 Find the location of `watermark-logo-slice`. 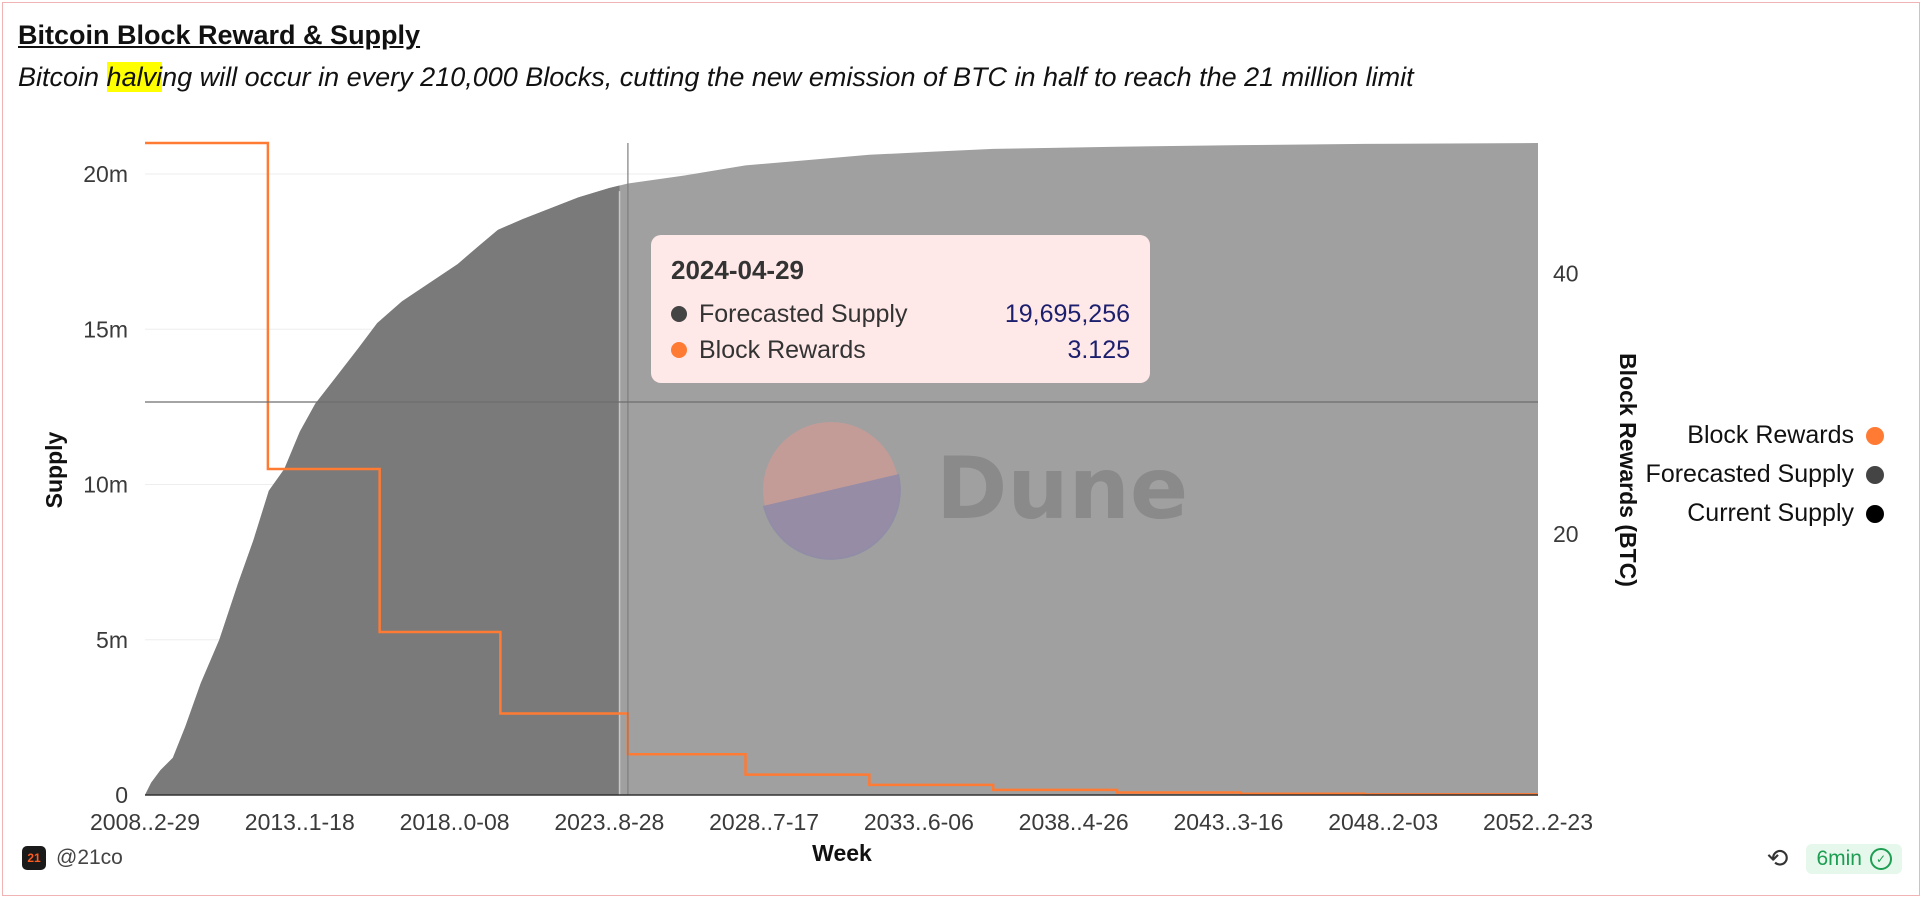

watermark-logo-slice is located at coordinates (832, 517).